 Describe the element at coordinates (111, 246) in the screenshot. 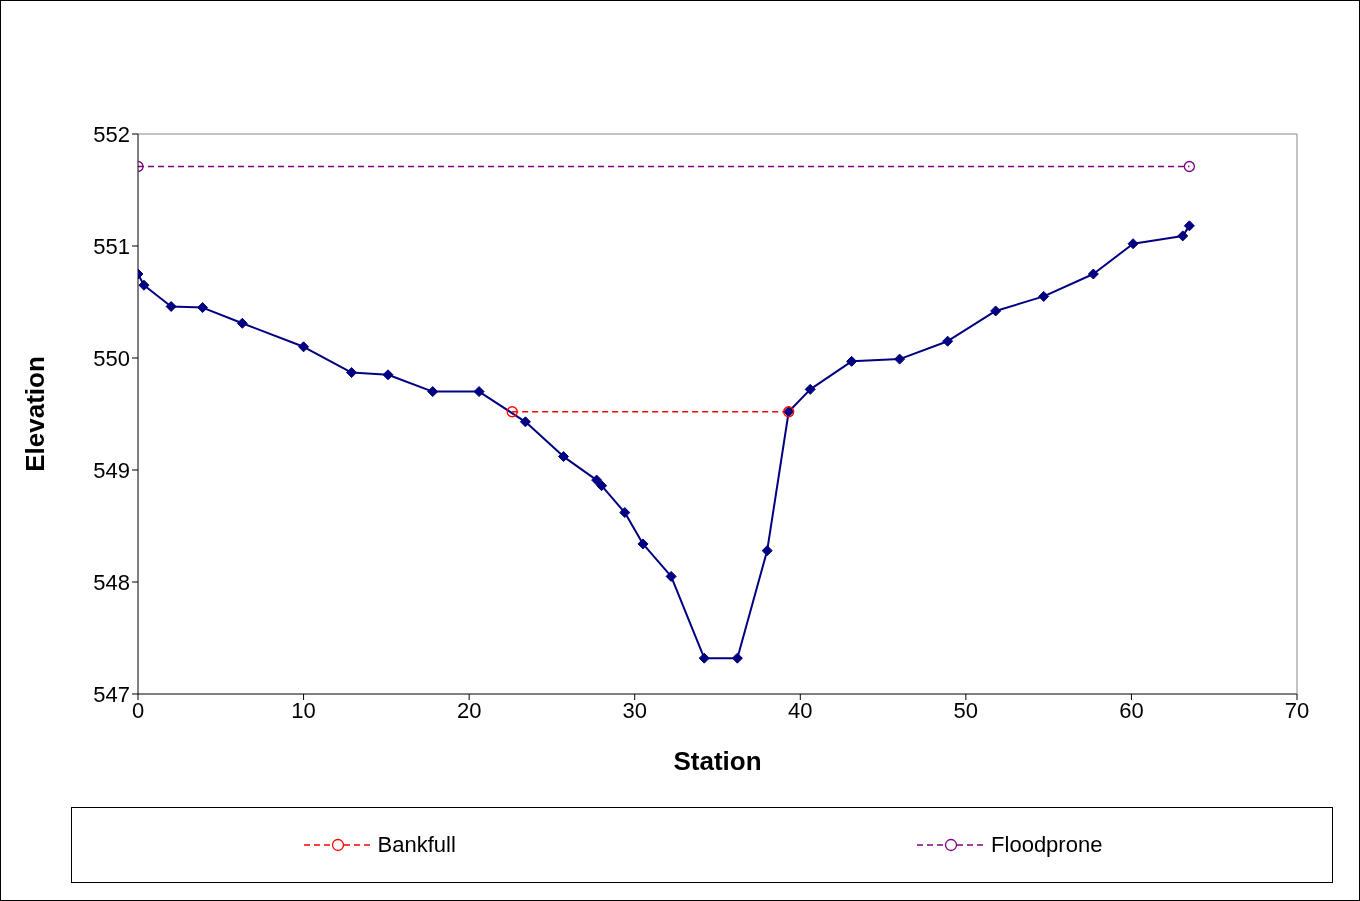

I see `y-tick-label: 551` at that location.